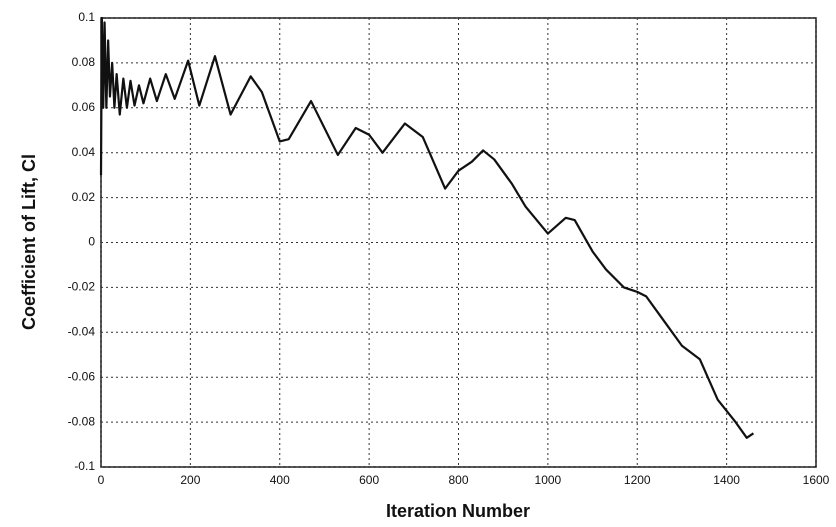 This screenshot has height=527, width=836. I want to click on y-tick-label: 0.02, so click(84, 197).